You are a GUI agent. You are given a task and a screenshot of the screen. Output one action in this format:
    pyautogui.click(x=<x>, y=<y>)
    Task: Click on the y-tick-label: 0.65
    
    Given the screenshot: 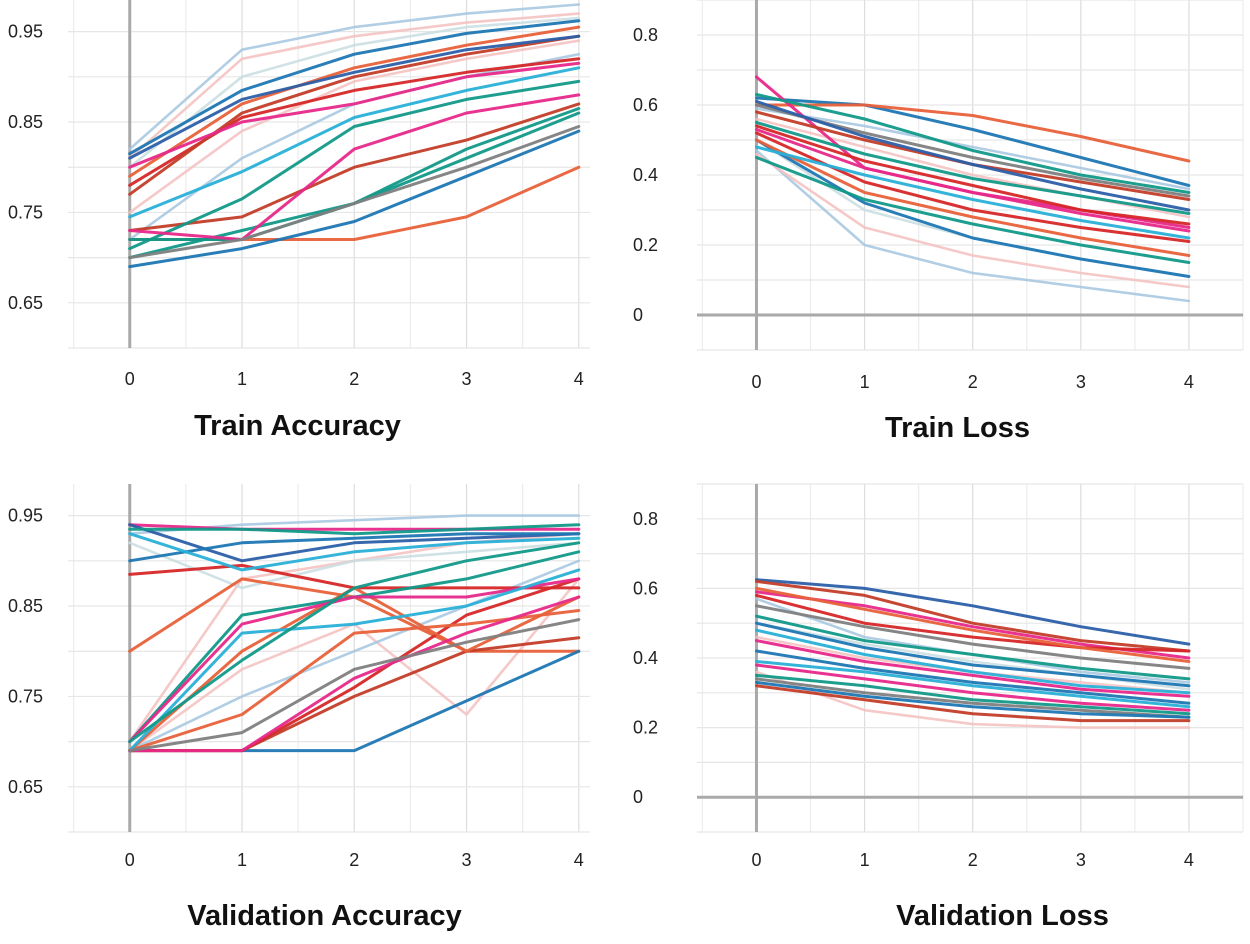 What is the action you would take?
    pyautogui.click(x=25, y=303)
    